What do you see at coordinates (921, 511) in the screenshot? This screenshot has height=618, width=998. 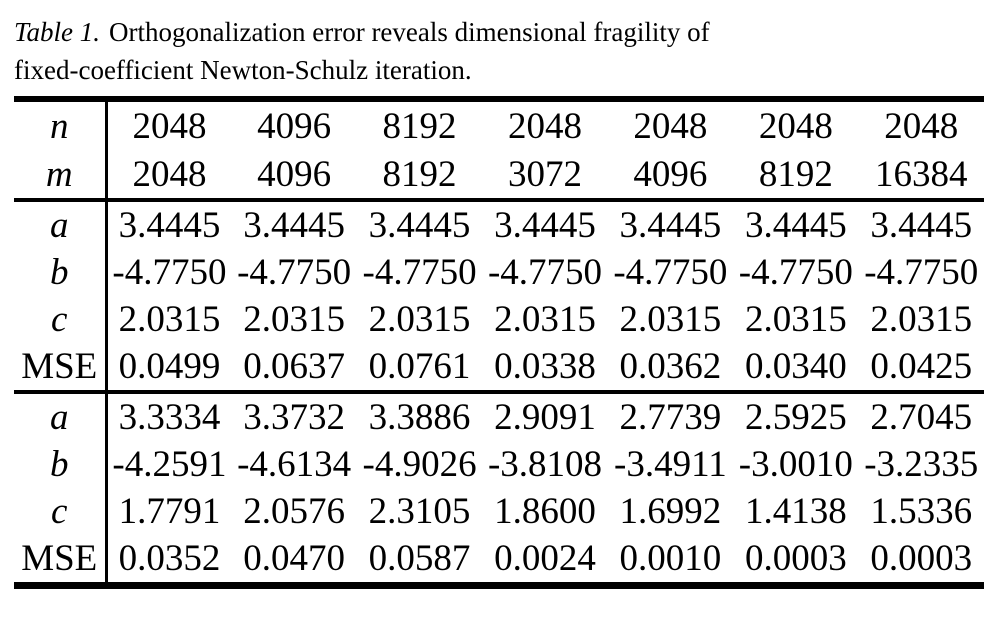 I see `value-cell: 1.5336` at bounding box center [921, 511].